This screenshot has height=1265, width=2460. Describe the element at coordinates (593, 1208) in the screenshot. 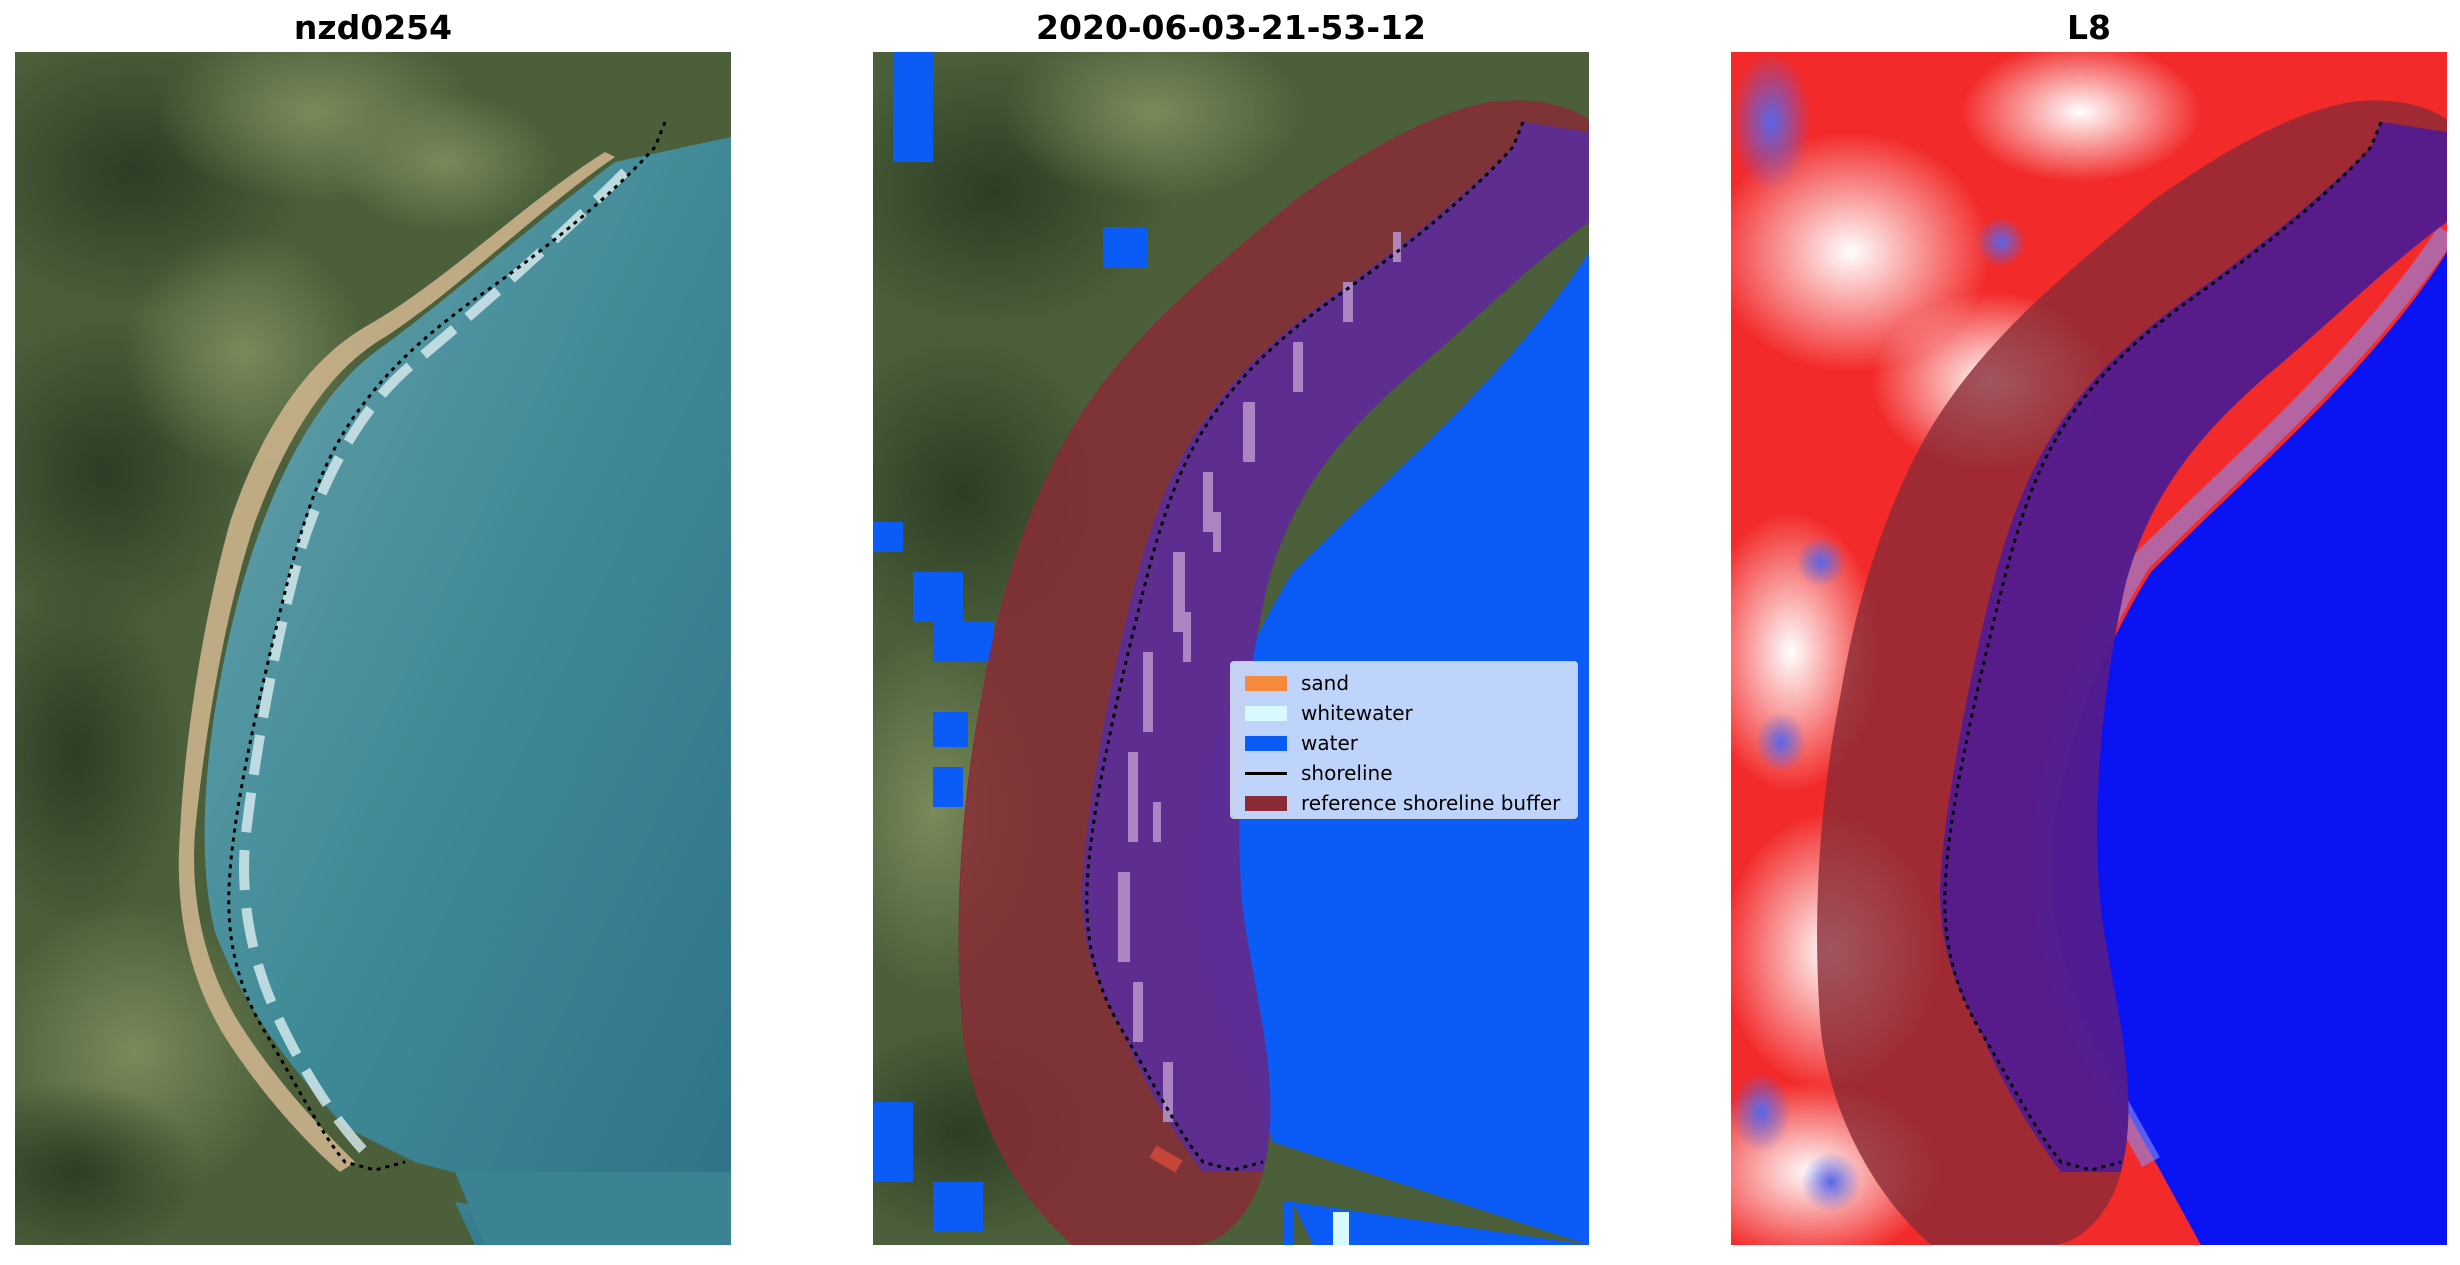

I see `ocean-bottom` at that location.